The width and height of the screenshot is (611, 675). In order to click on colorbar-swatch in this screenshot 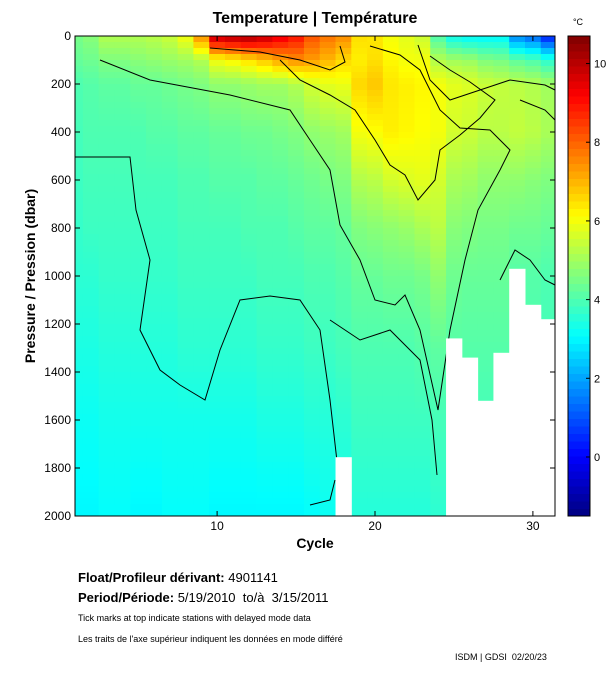, I will do `click(579, 137)`.